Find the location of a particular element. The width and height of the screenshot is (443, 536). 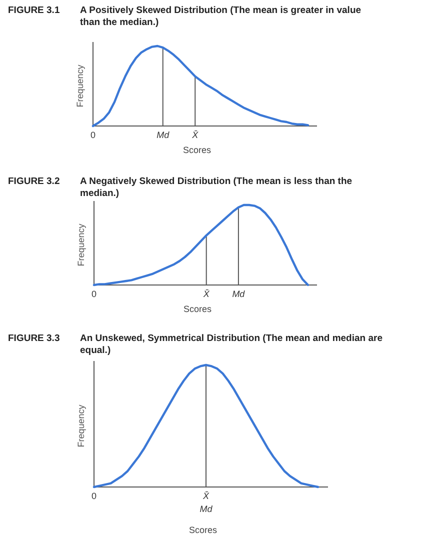

chart-title: FIGURE 3.3 is located at coordinates (34, 338).